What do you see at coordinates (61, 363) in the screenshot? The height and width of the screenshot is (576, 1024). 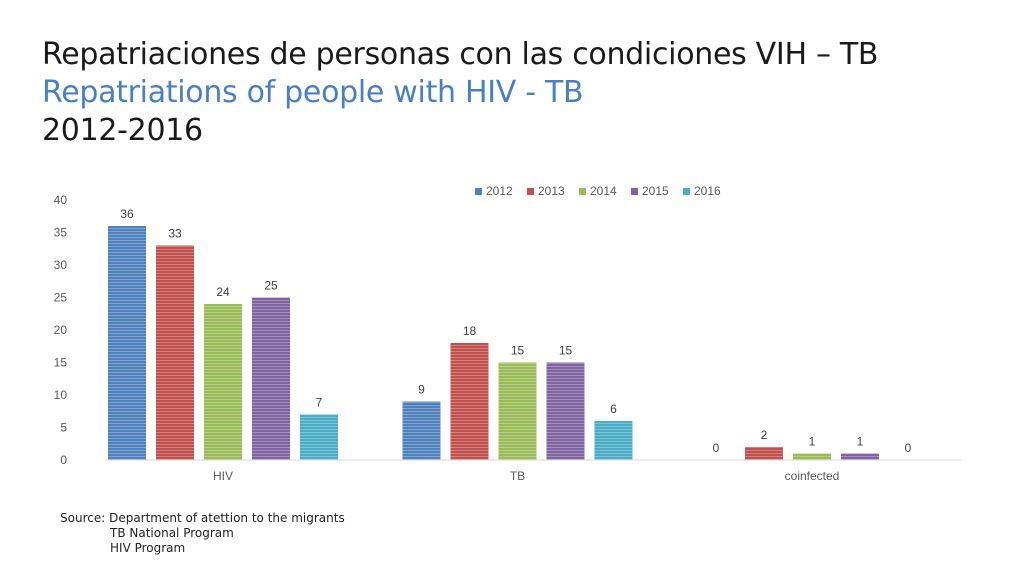 I see `y-tick-label: 15` at bounding box center [61, 363].